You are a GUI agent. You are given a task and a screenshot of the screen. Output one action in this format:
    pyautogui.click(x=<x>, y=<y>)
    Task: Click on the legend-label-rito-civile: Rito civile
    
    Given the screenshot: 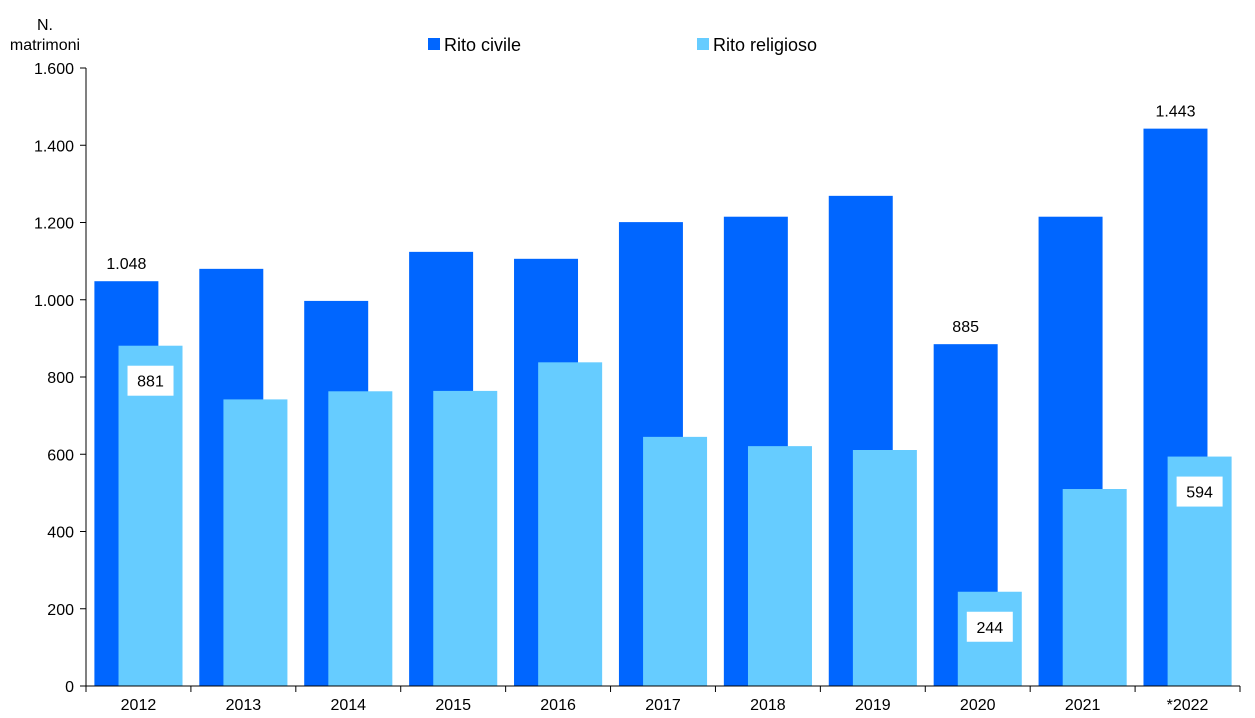 What is the action you would take?
    pyautogui.click(x=482, y=45)
    